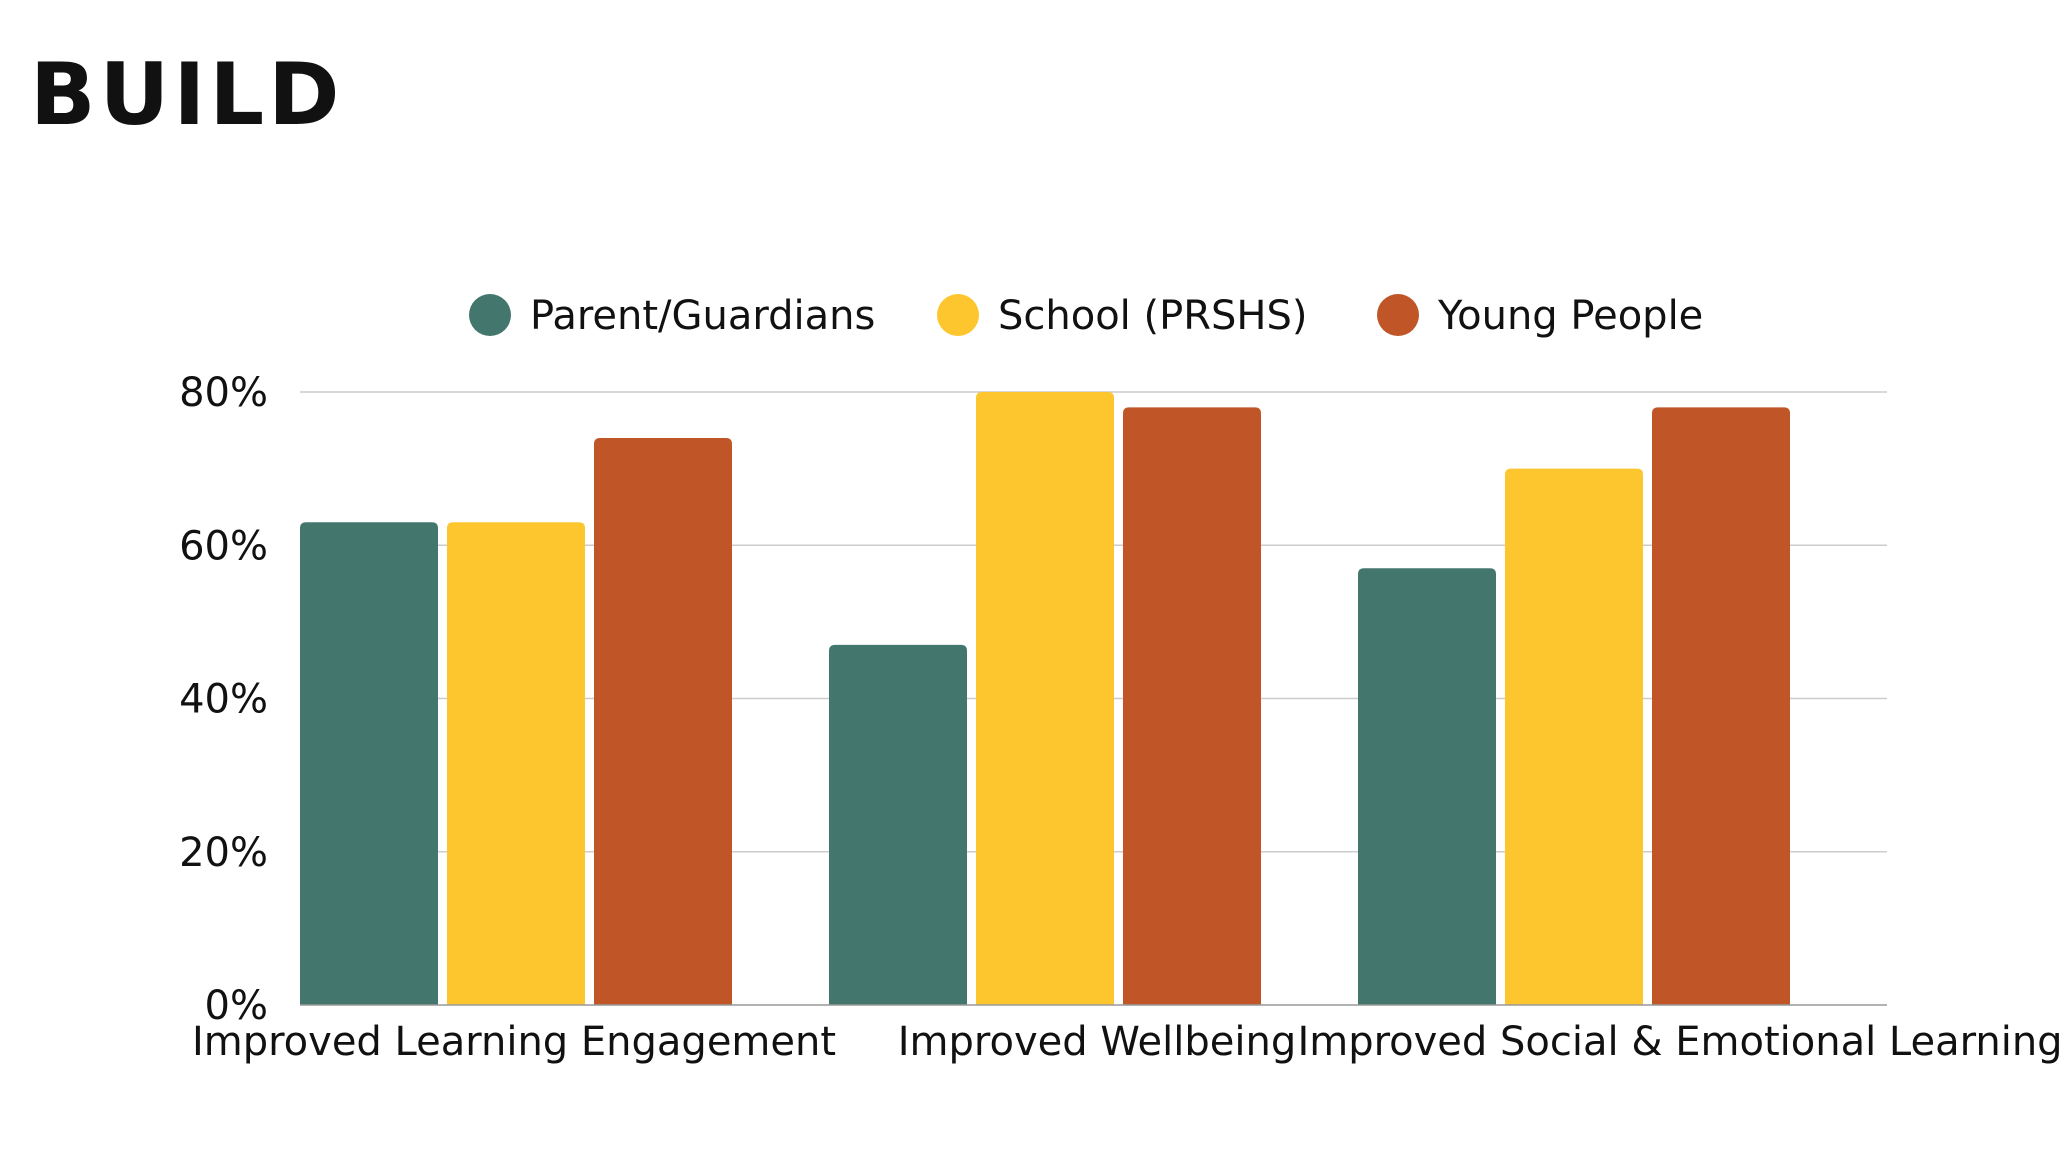 Image resolution: width=2068 pixels, height=1152 pixels. Describe the element at coordinates (1574, 736) in the screenshot. I see `bar-school-prshs-improved-social-emotional-learning` at that location.